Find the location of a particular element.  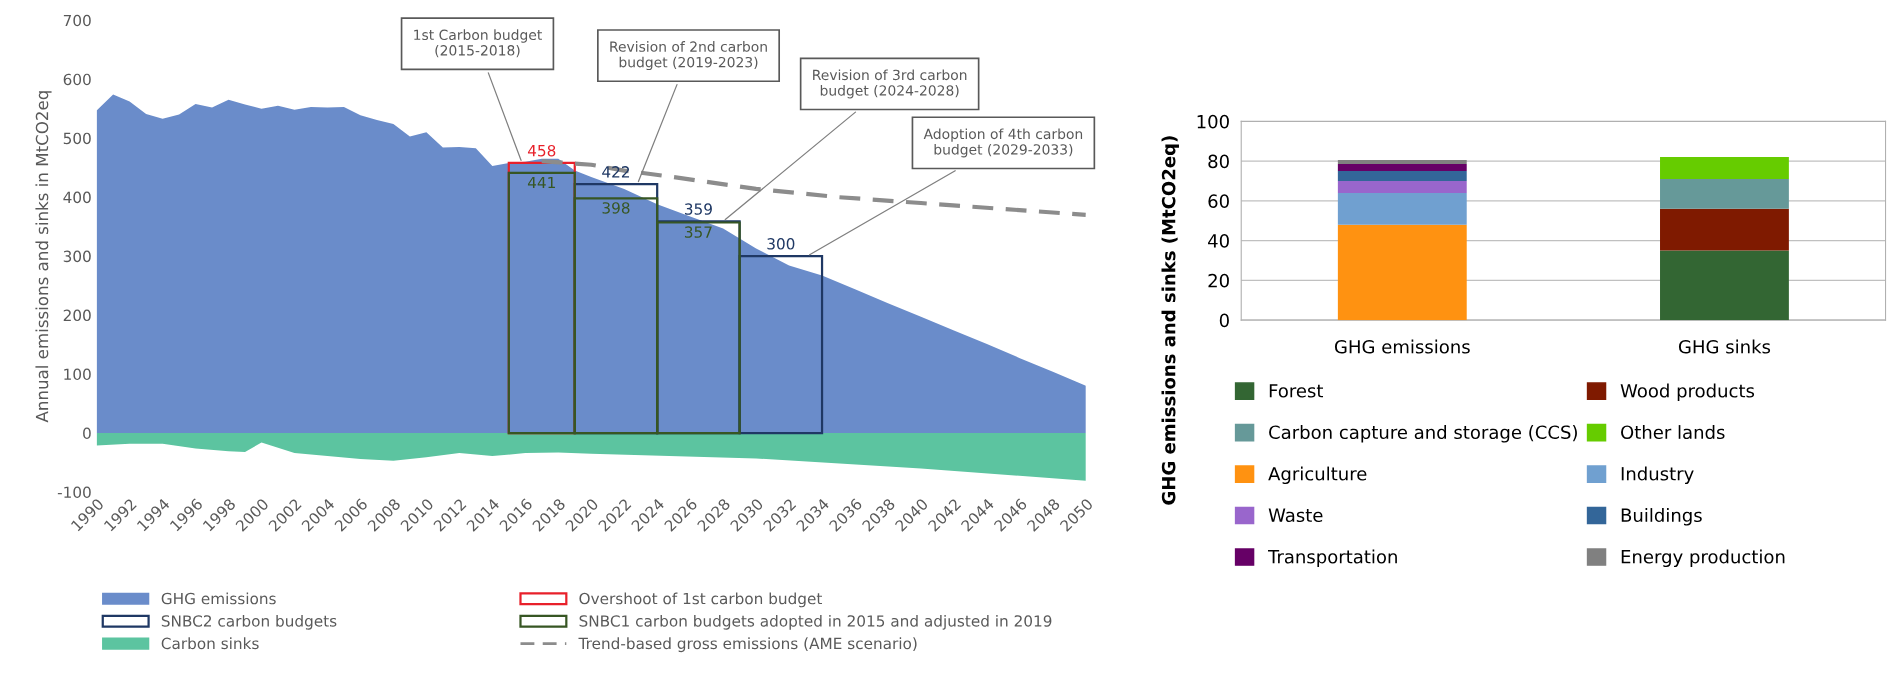

y-tick-label: 700 is located at coordinates (77, 20).